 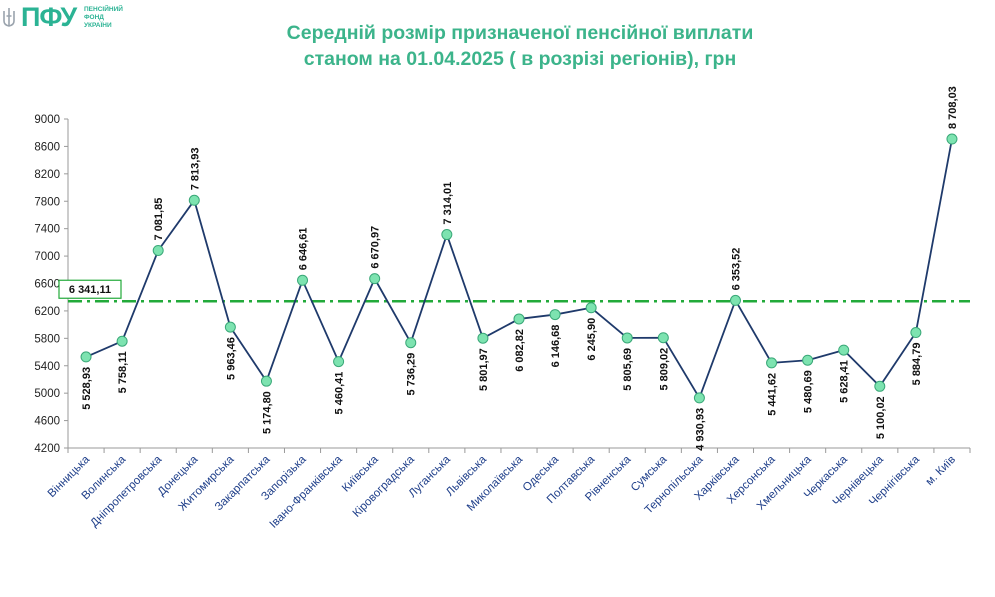 I want to click on y-tick-label: 9000, so click(x=47, y=120).